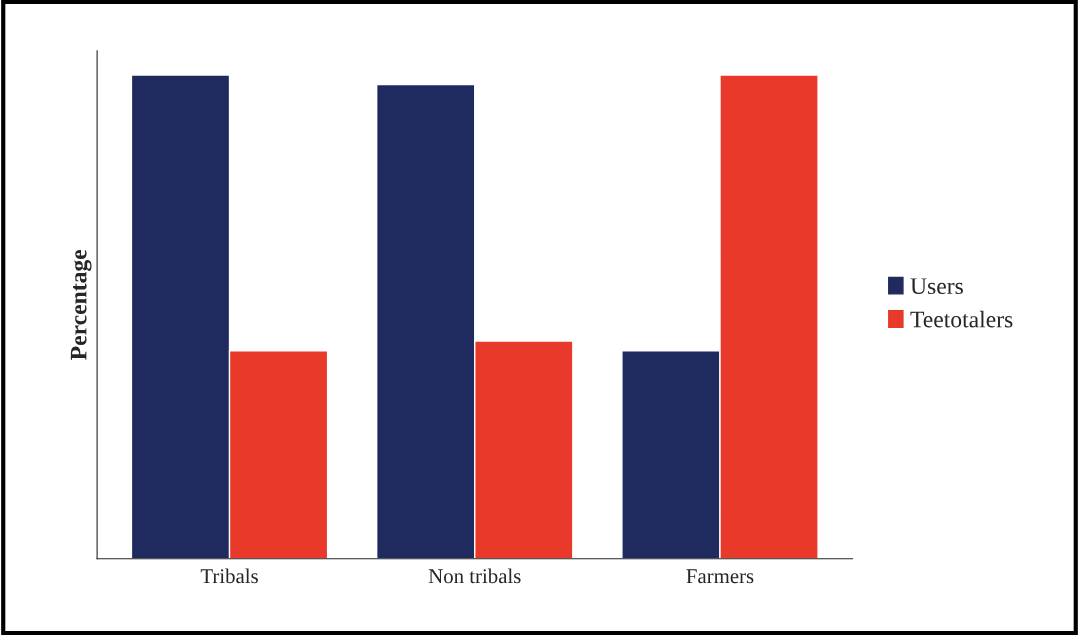 The height and width of the screenshot is (635, 1079). Describe the element at coordinates (720, 576) in the screenshot. I see `x-tick-label: Farmers` at that location.